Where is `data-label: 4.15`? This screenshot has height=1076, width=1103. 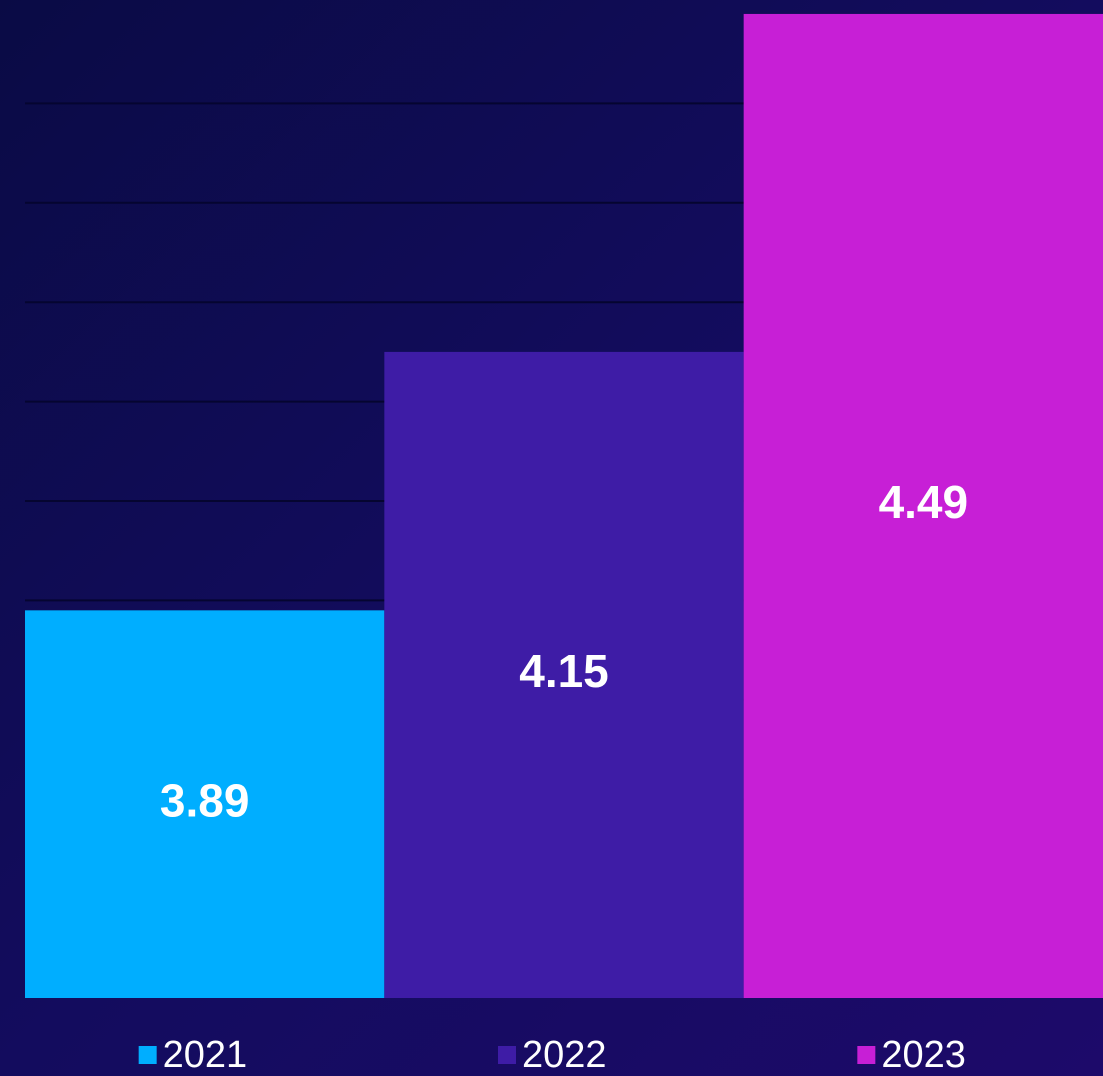
data-label: 4.15 is located at coordinates (564, 671).